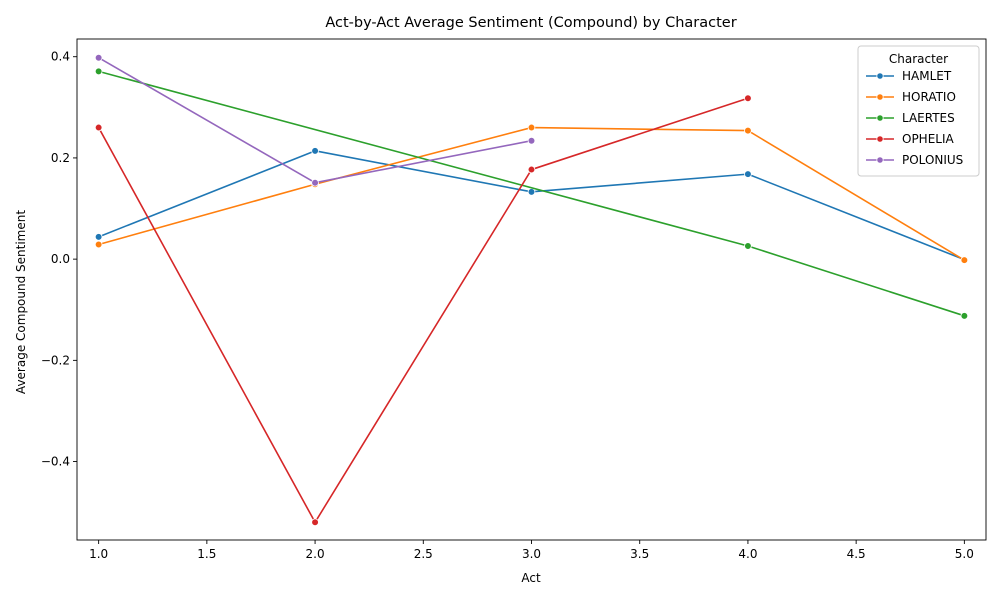 The image size is (1000, 600). I want to click on y-tick-label: 0.0, so click(60, 259).